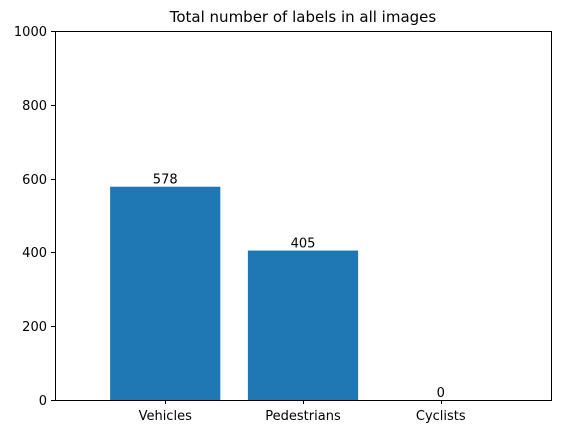  What do you see at coordinates (34, 106) in the screenshot?
I see `y-tick-label: 800` at bounding box center [34, 106].